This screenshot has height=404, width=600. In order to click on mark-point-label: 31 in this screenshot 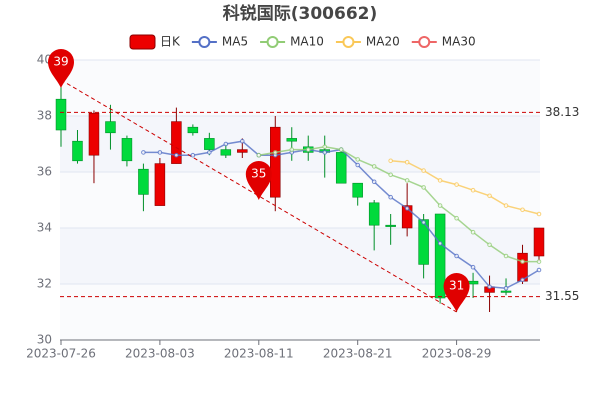, I will do `click(456, 286)`.